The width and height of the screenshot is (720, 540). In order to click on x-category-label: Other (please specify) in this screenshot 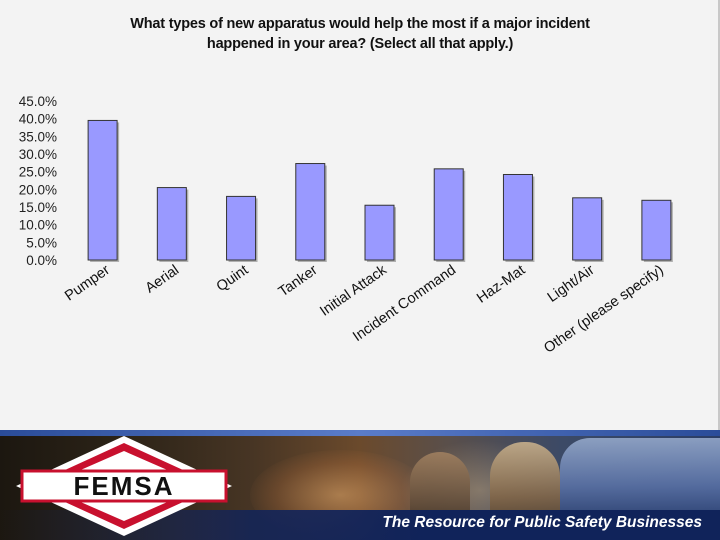, I will do `click(603, 309)`.